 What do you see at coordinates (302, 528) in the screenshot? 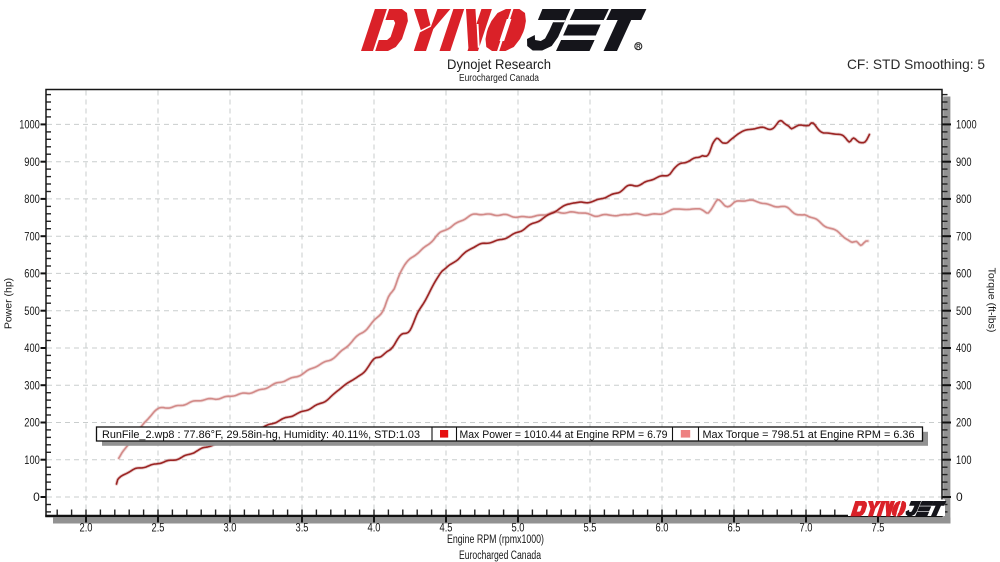
I see `svg-text: 3.5` at bounding box center [302, 528].